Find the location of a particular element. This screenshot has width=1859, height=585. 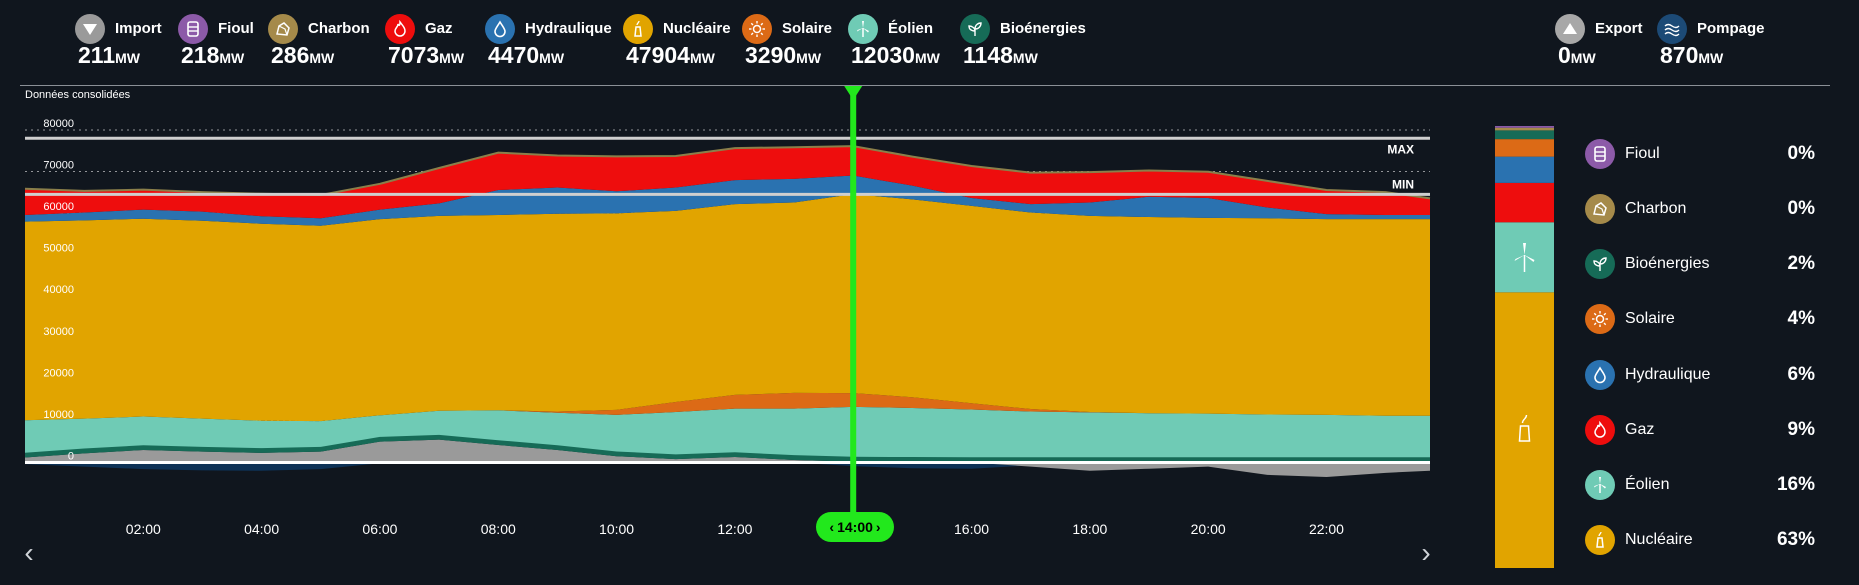

x-tick-label: 18:00 is located at coordinates (1089, 529).